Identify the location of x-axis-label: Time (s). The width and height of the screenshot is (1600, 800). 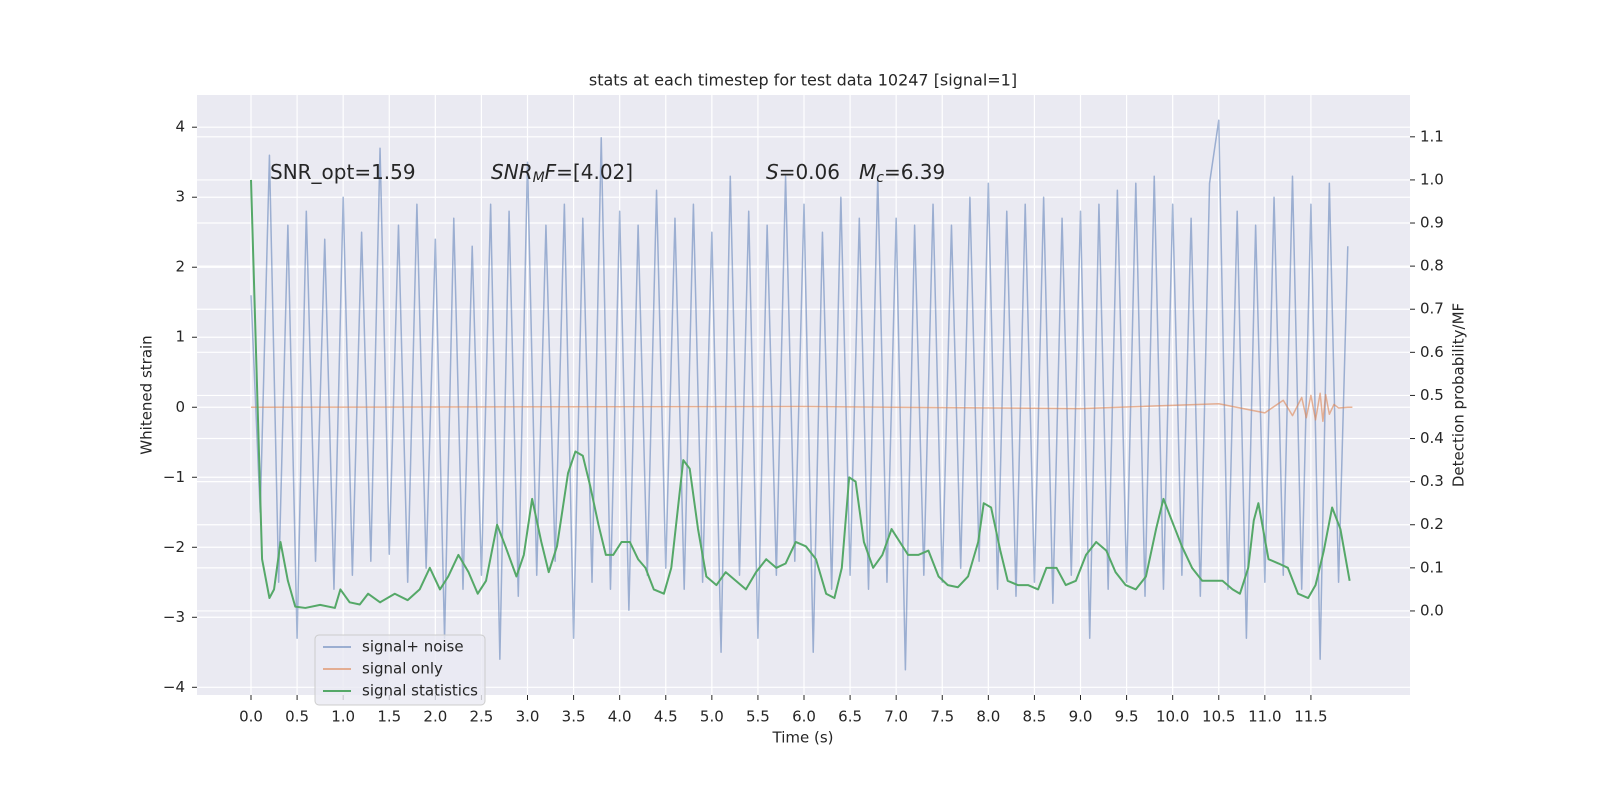
(803, 738).